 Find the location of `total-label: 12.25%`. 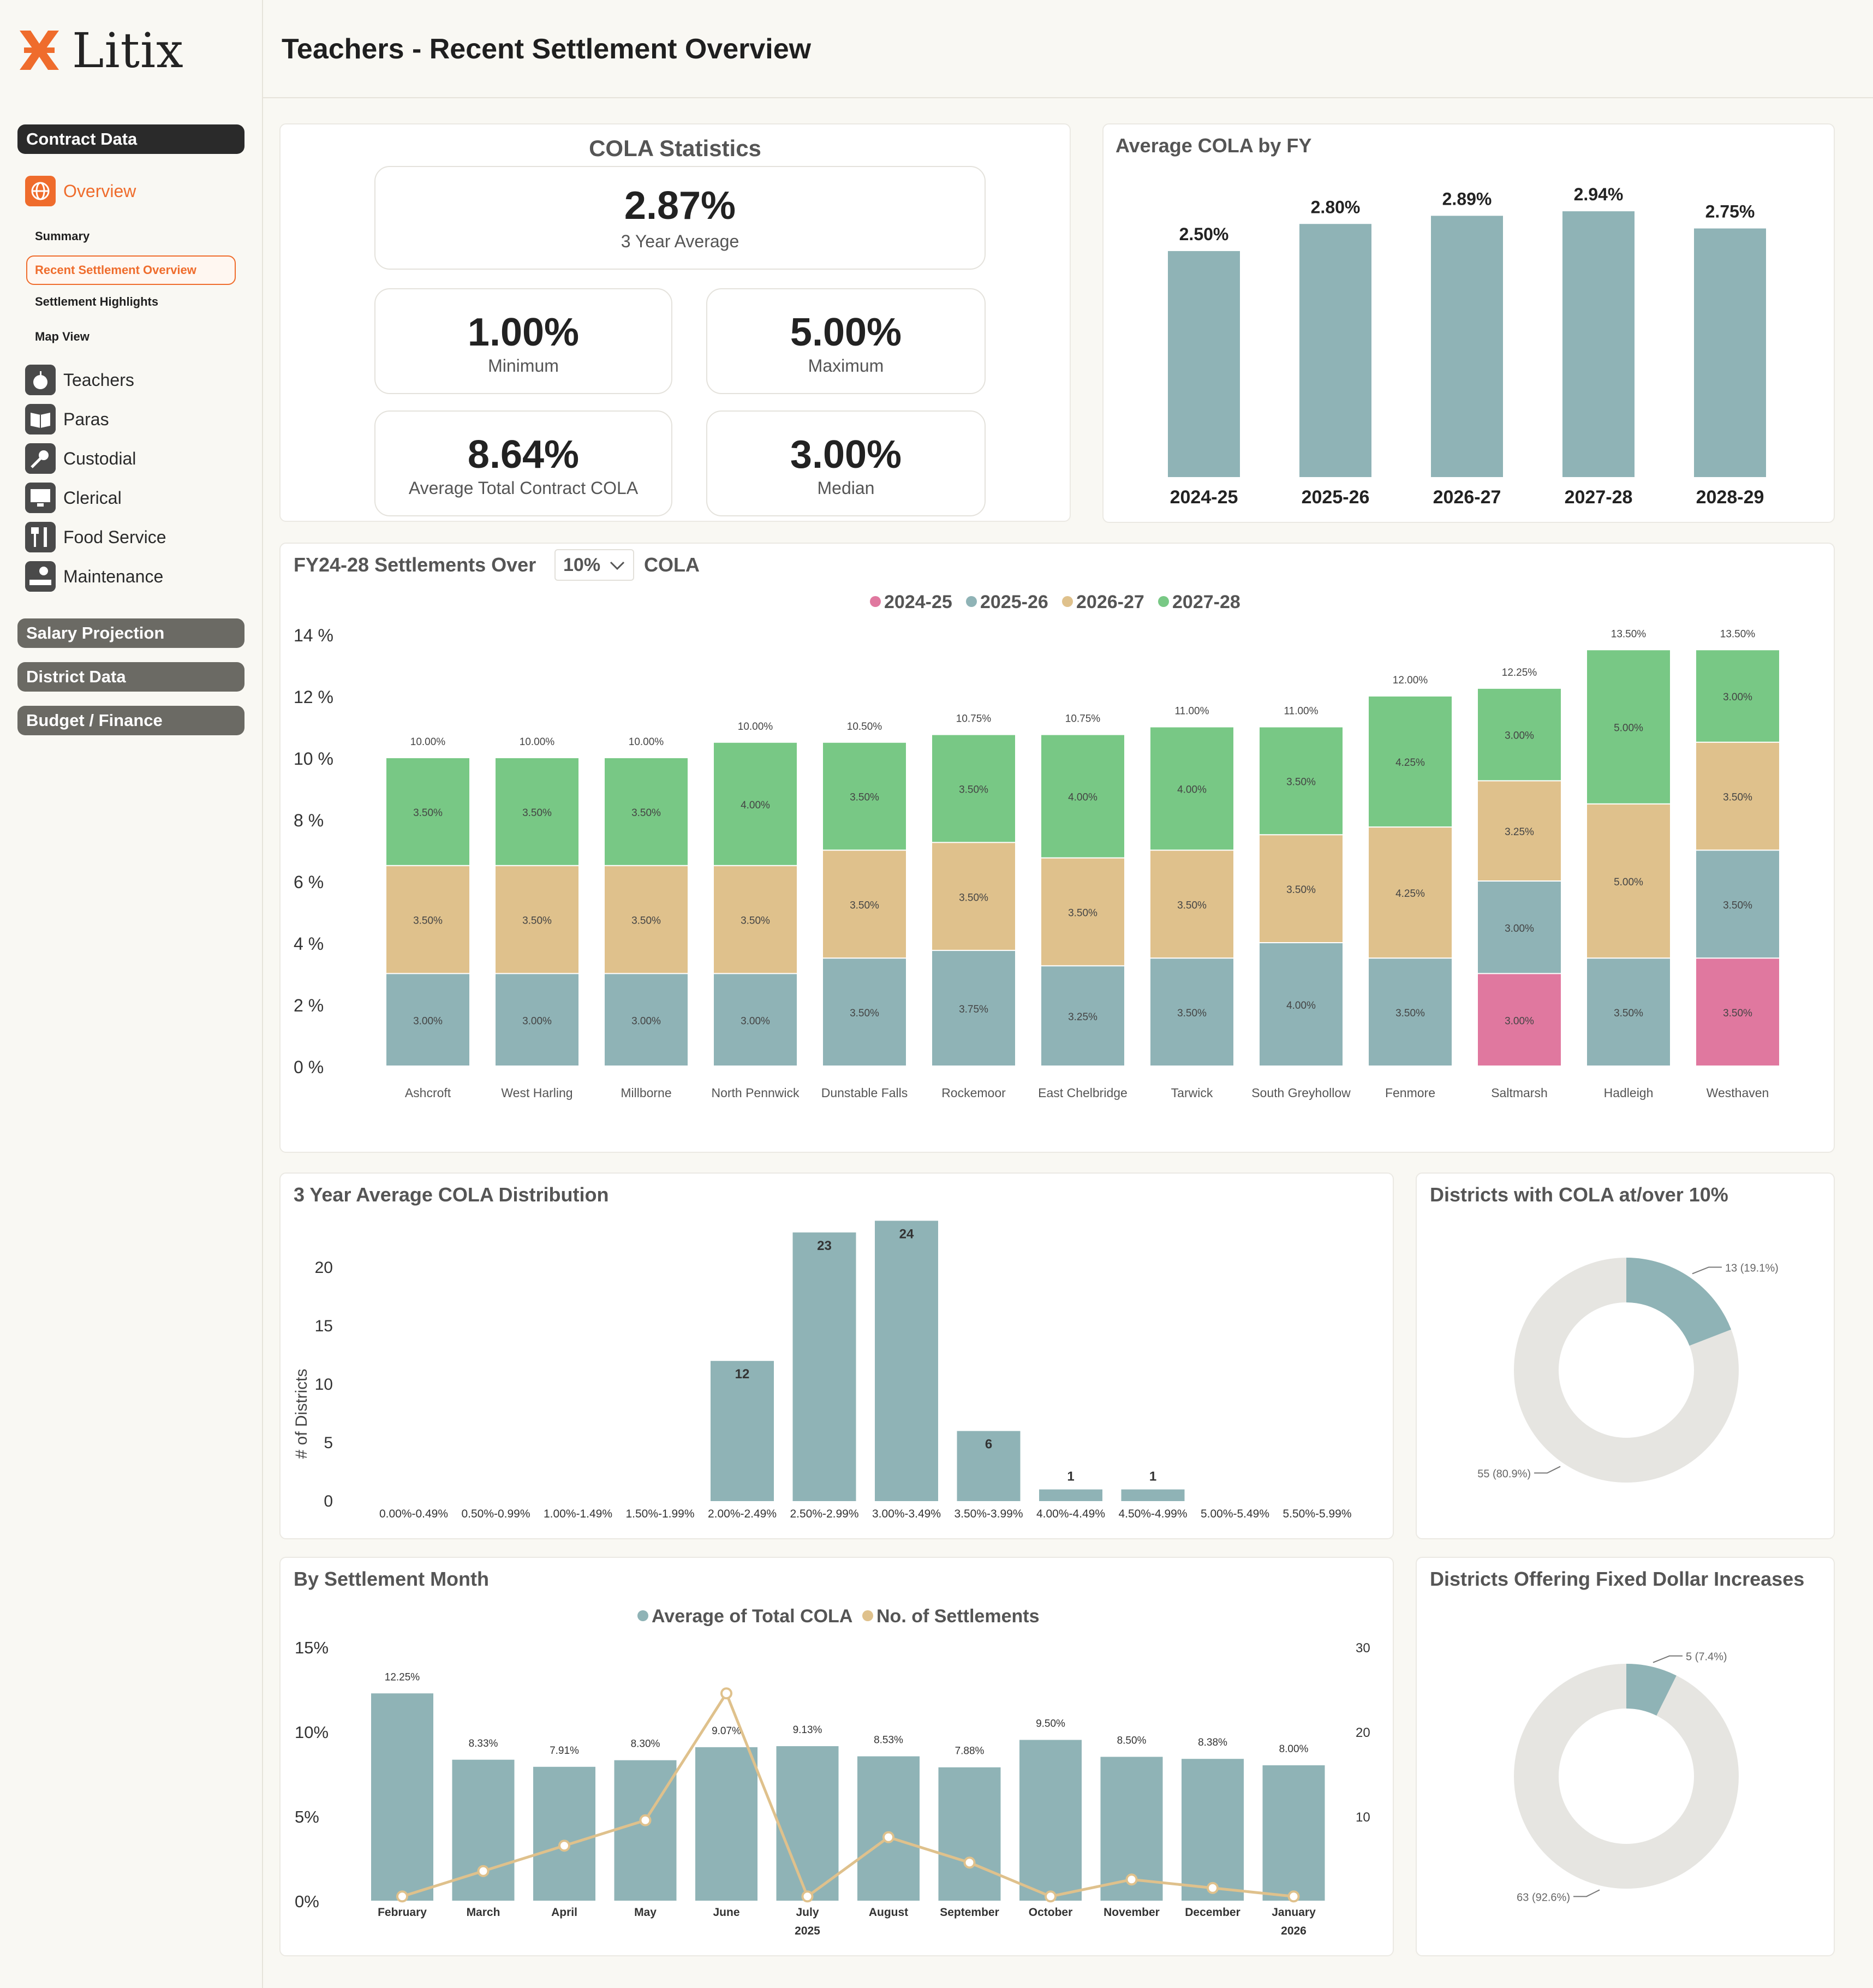

total-label: 12.25% is located at coordinates (1520, 672).